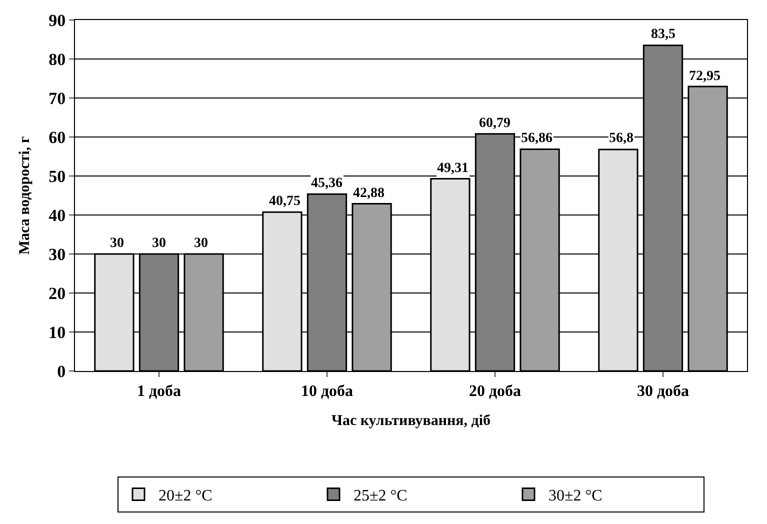  What do you see at coordinates (411, 421) in the screenshot?
I see `x-axis-title: Час культивування, діб` at bounding box center [411, 421].